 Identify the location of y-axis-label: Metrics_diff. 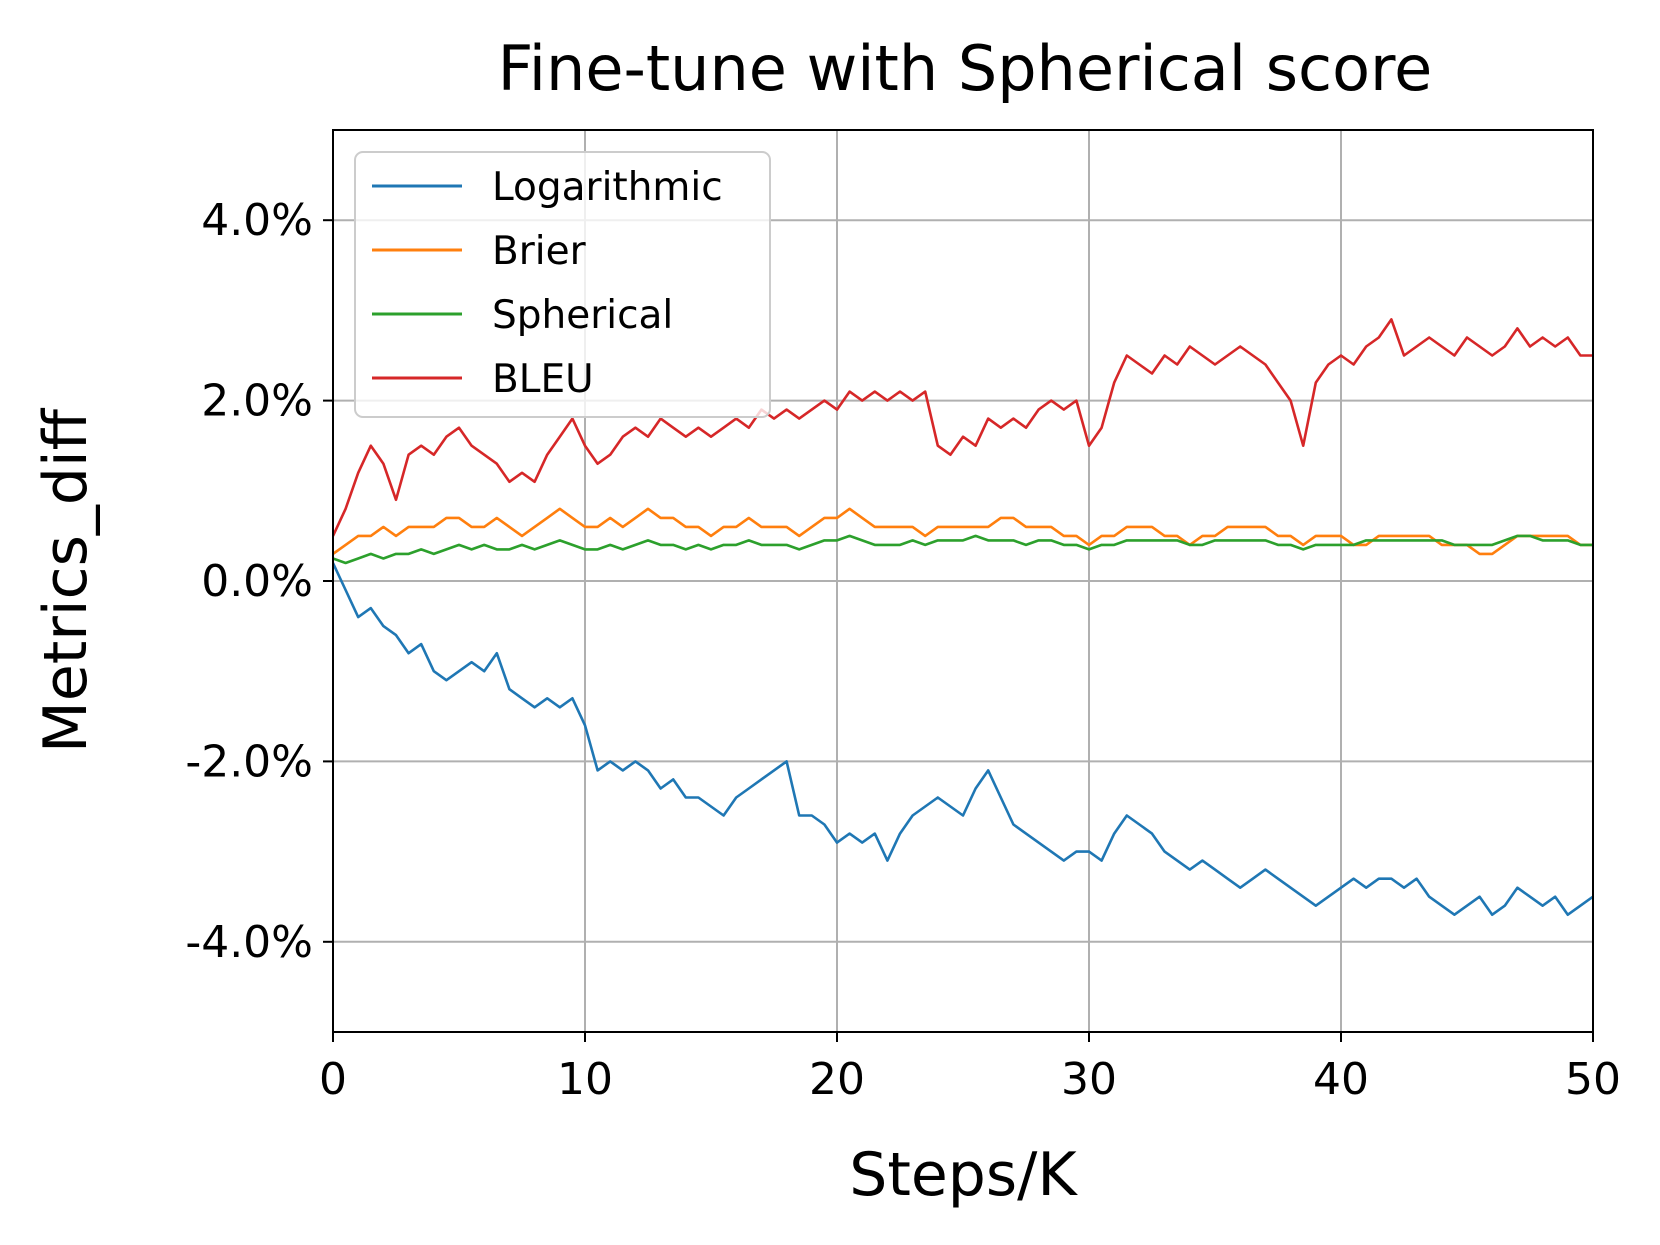
(66, 580).